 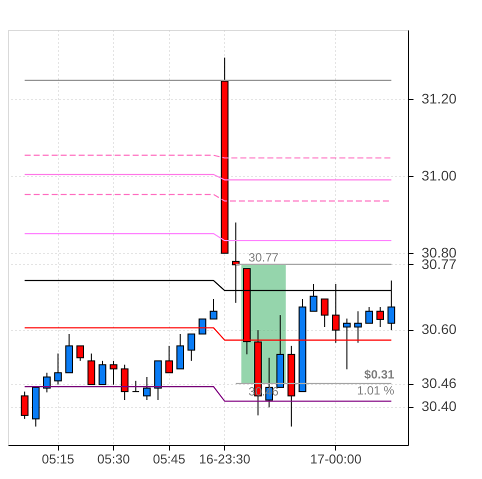 What do you see at coordinates (113, 459) in the screenshot?
I see `x-tick-label: 05:30` at bounding box center [113, 459].